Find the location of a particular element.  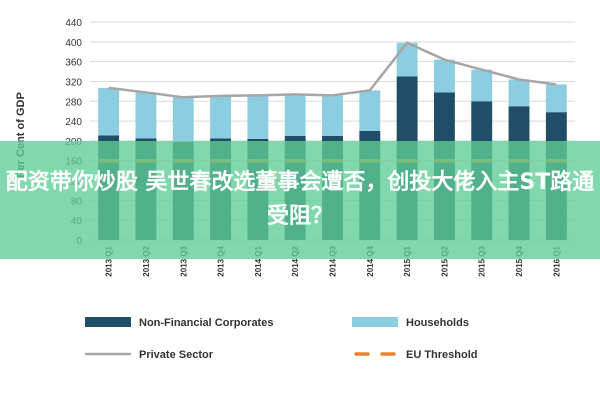

y-tick-label: 320 is located at coordinates (73, 82).